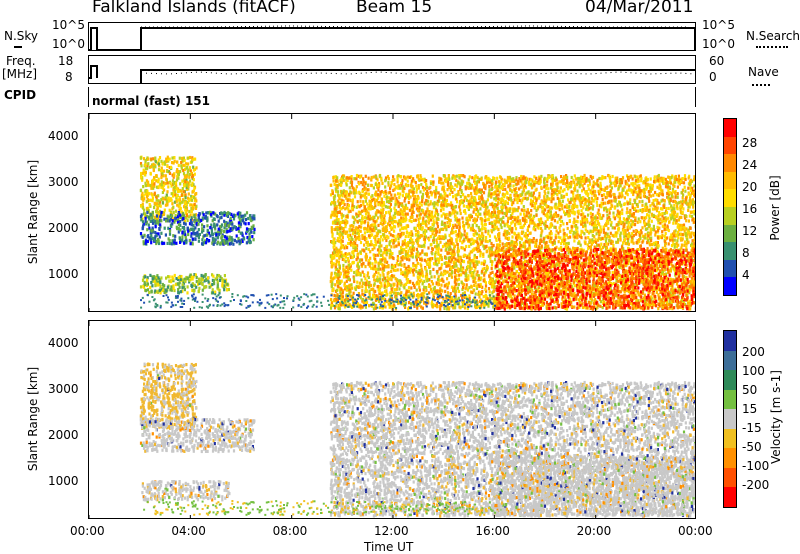 The image size is (800, 554). What do you see at coordinates (65, 61) in the screenshot?
I see `freq-tick-high: 18` at bounding box center [65, 61].